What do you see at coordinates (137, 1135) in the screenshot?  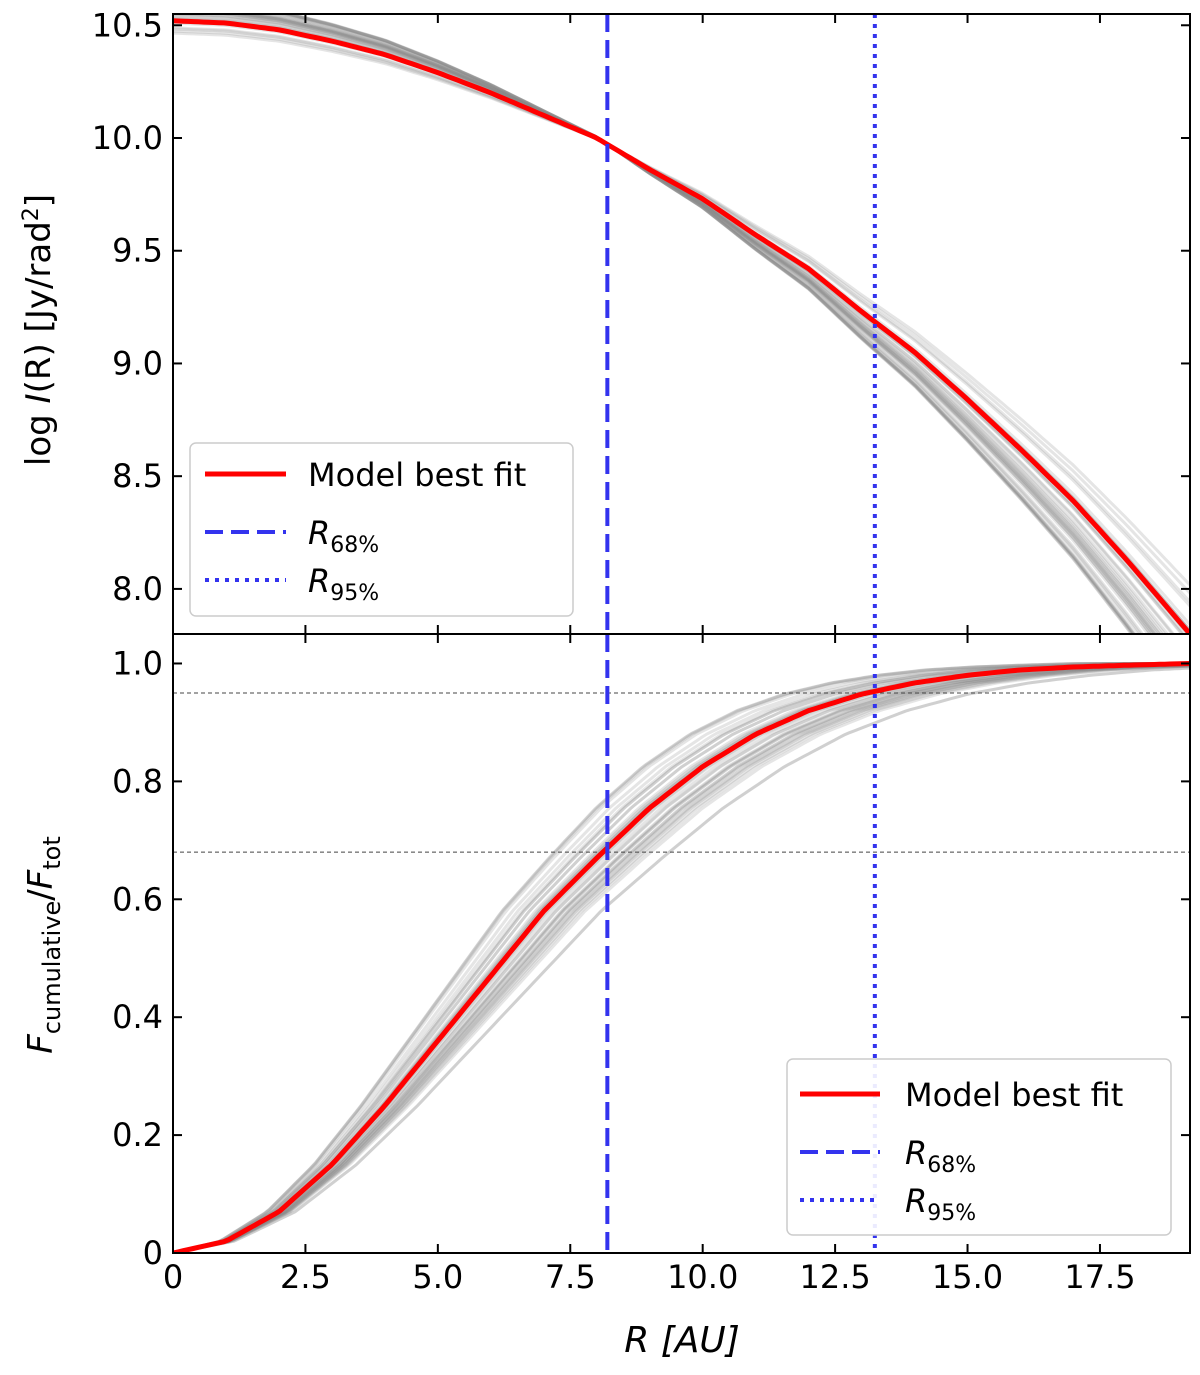 I see `bottom-y-tick-label: 0.2` at bounding box center [137, 1135].